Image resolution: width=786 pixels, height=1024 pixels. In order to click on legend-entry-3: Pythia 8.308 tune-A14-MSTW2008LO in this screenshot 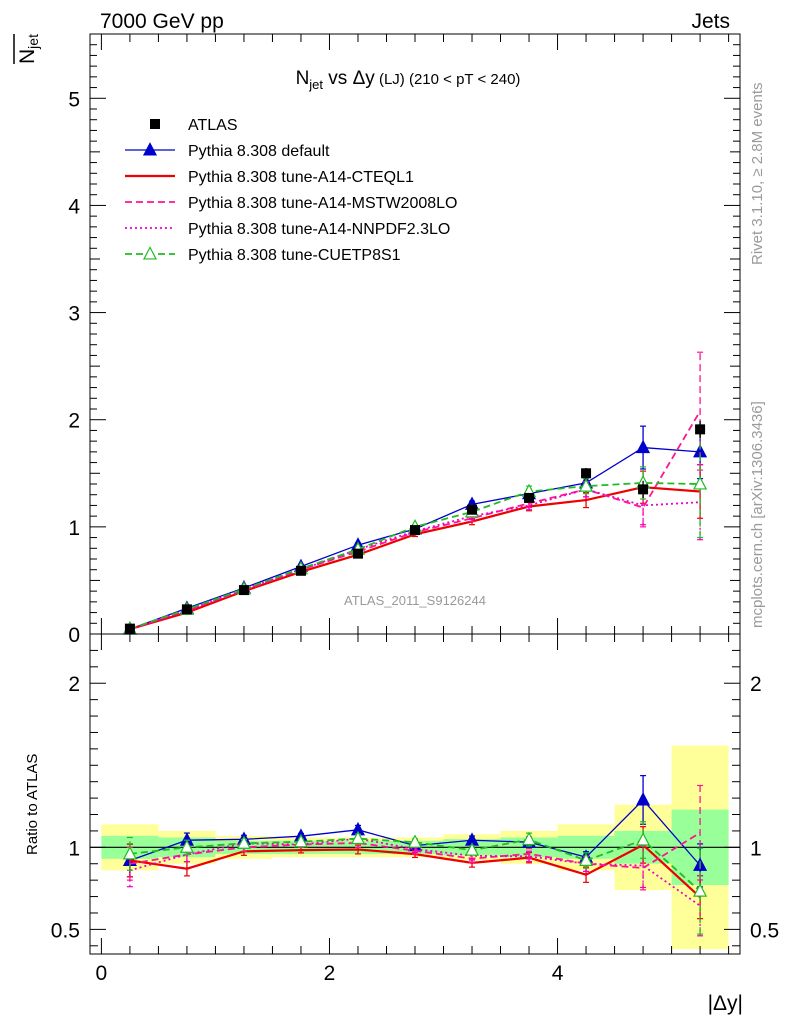, I will do `click(291, 203)`.